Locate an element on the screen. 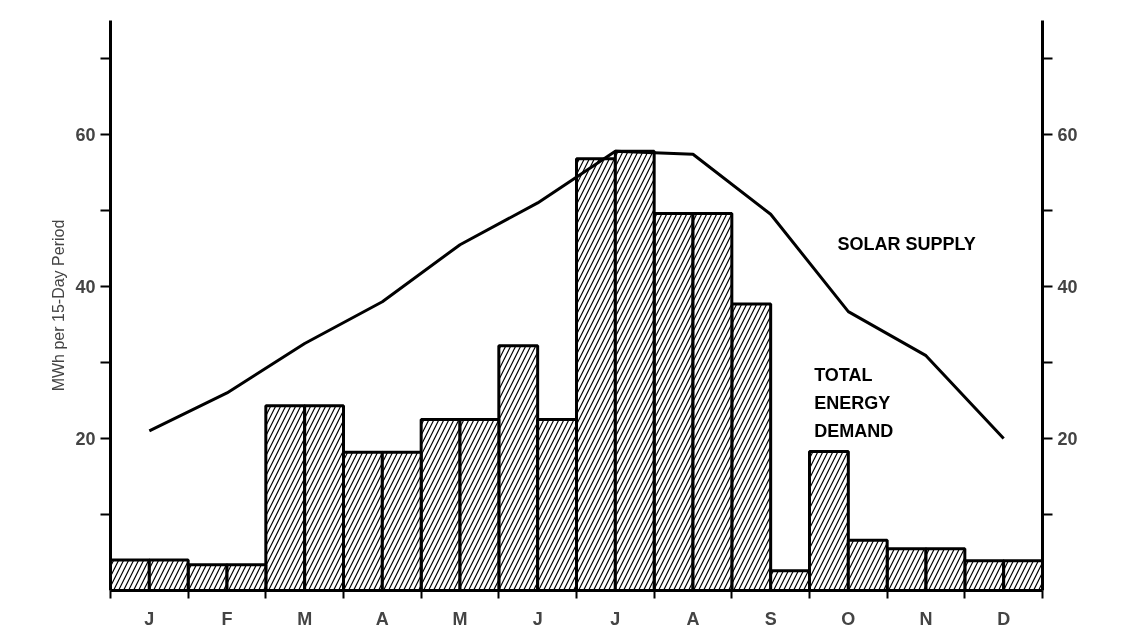  x-tick-label: O is located at coordinates (848, 618).